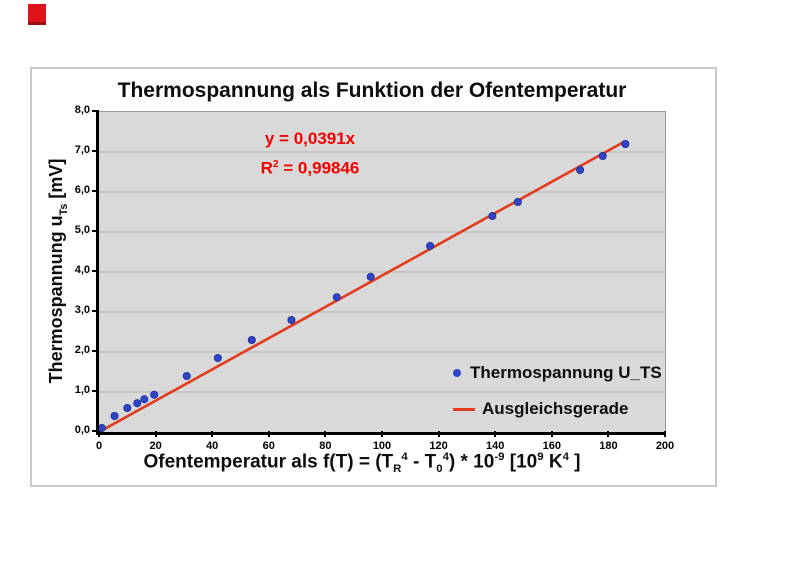  Describe the element at coordinates (464, 409) in the screenshot. I see `trendline-marker-icon` at that location.